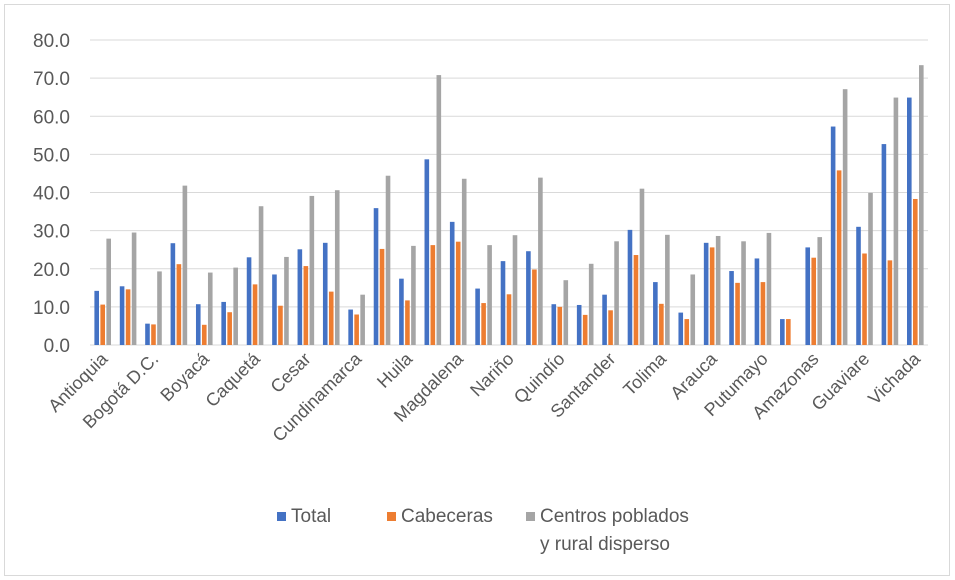  Describe the element at coordinates (51, 270) in the screenshot. I see `y-tick-label: 20.0` at that location.